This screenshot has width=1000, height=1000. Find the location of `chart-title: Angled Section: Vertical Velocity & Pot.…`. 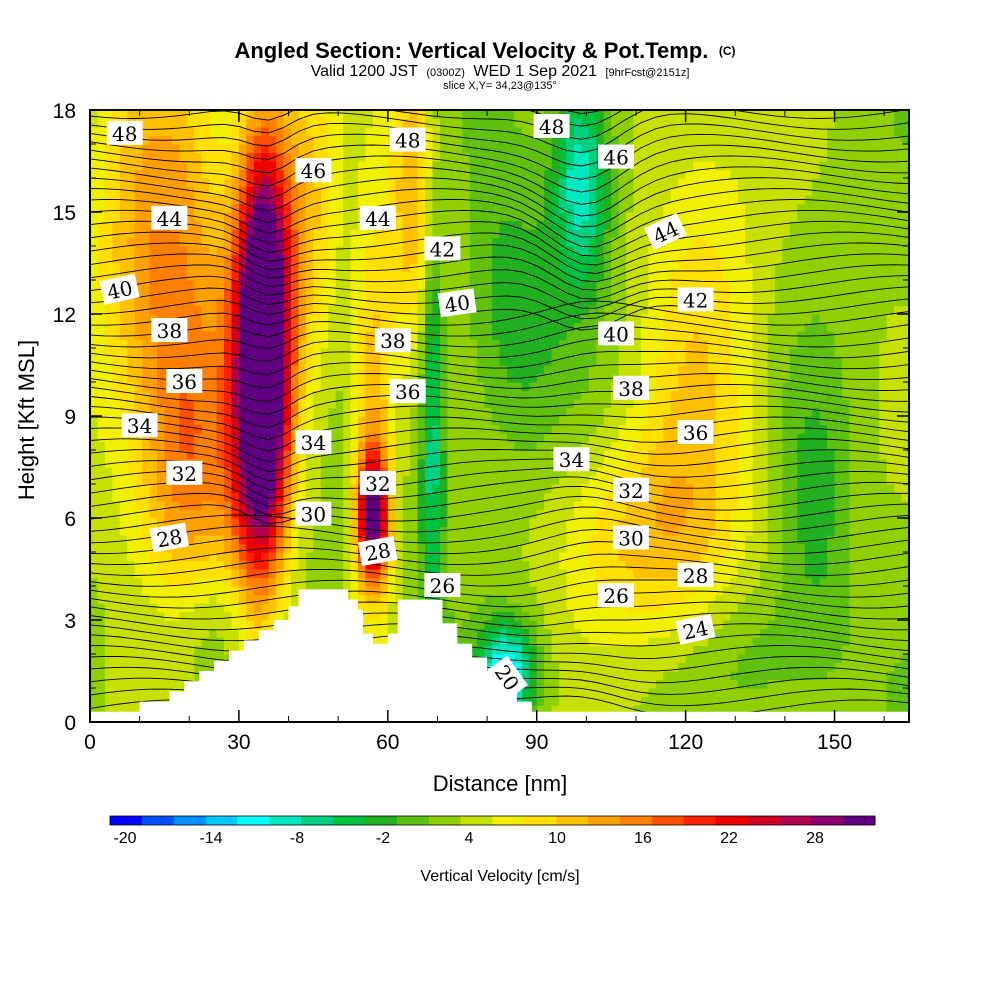

chart-title: Angled Section: Vertical Velocity & Pot.… is located at coordinates (471, 50).